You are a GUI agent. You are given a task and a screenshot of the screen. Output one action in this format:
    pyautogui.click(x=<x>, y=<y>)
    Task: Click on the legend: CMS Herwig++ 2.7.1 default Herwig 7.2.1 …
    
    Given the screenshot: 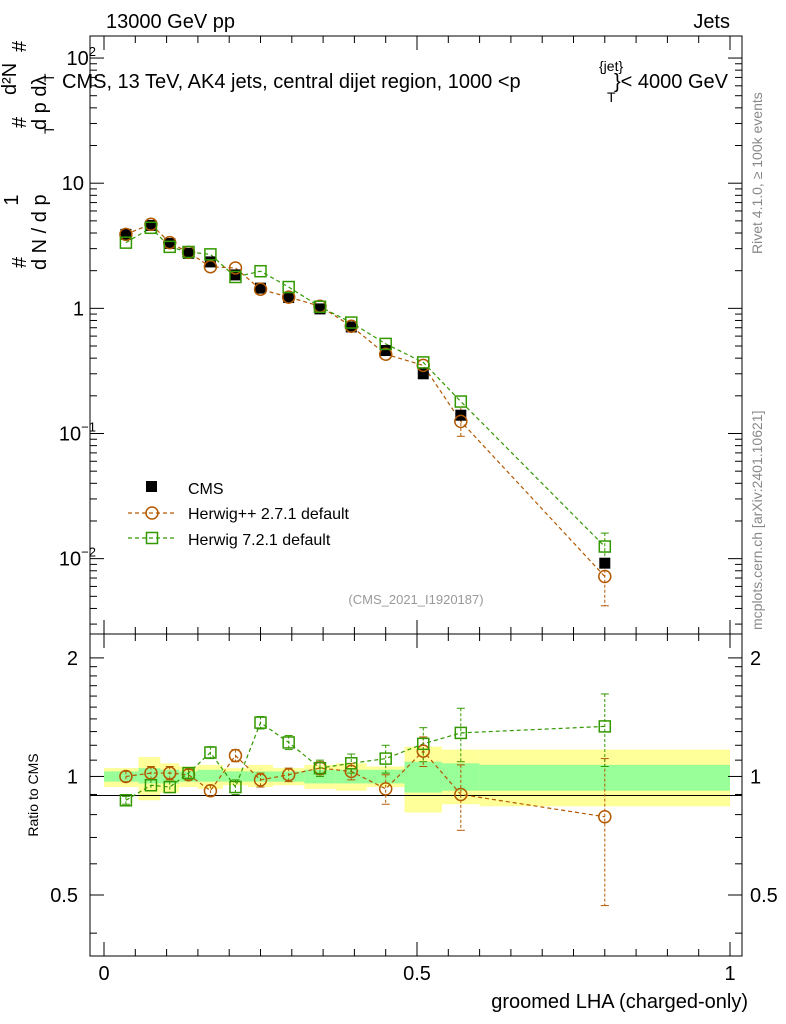 What is the action you would take?
    pyautogui.click(x=239, y=515)
    